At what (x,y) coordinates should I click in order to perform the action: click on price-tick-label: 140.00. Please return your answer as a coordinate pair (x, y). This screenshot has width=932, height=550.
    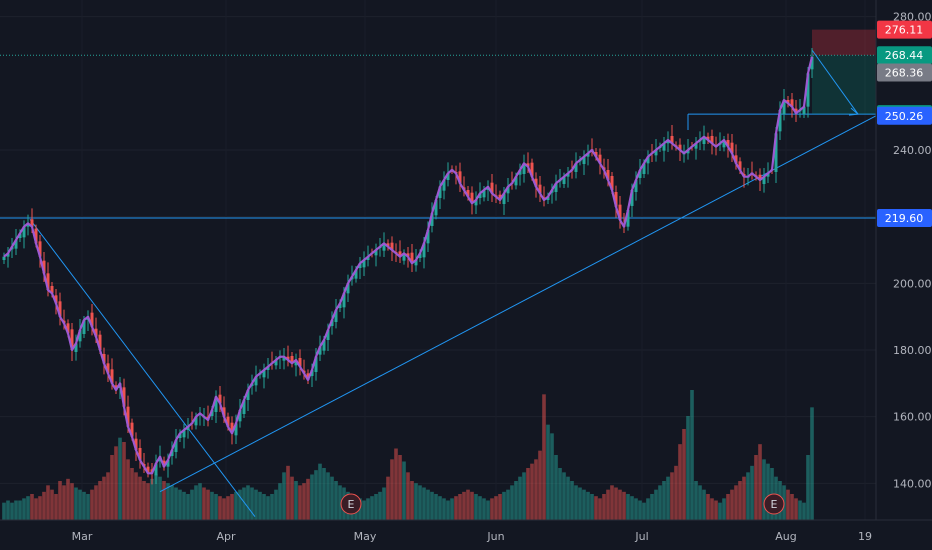
    Looking at the image, I should click on (912, 483).